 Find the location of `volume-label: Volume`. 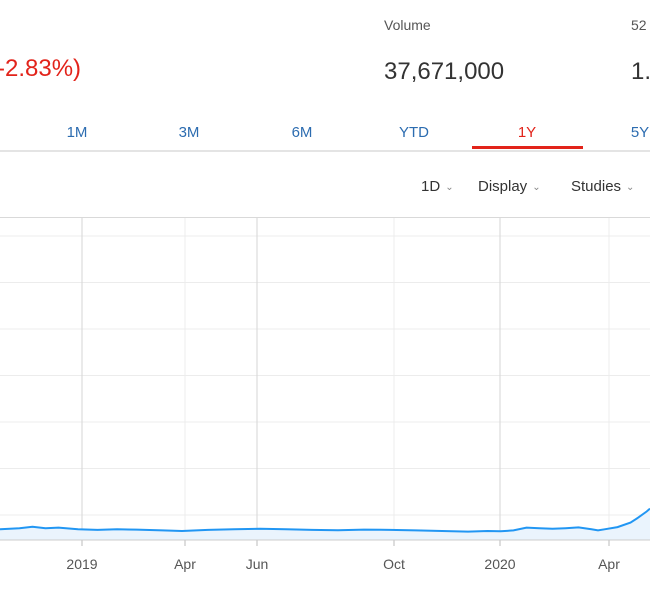

volume-label: Volume is located at coordinates (407, 25).